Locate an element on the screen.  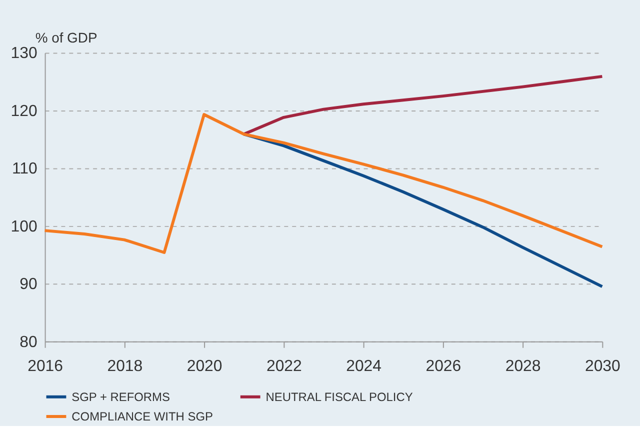
y-tick-label: 80 is located at coordinates (29, 342).